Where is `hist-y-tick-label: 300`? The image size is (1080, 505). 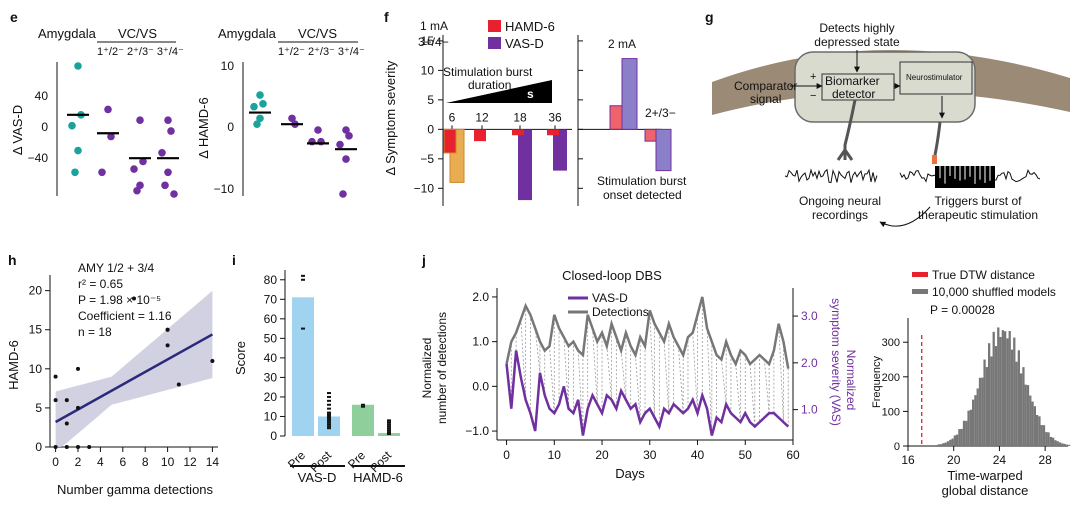 hist-y-tick-label: 300 is located at coordinates (891, 343).